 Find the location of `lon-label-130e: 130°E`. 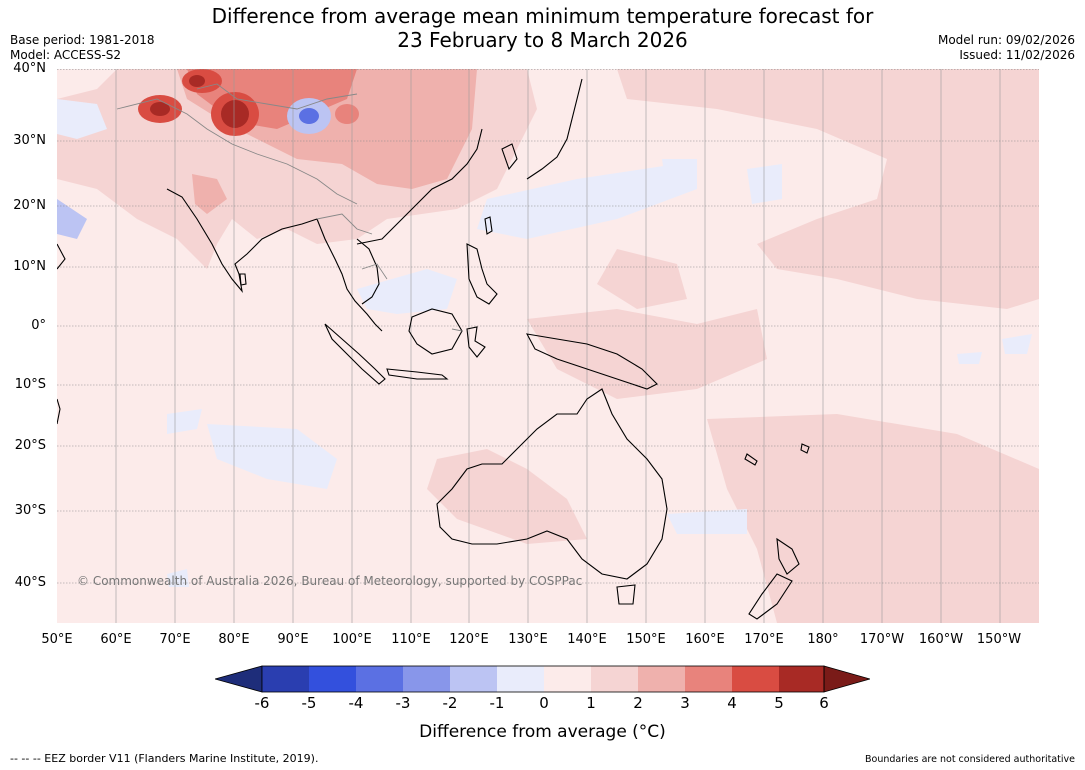

lon-label-130e: 130°E is located at coordinates (528, 639).